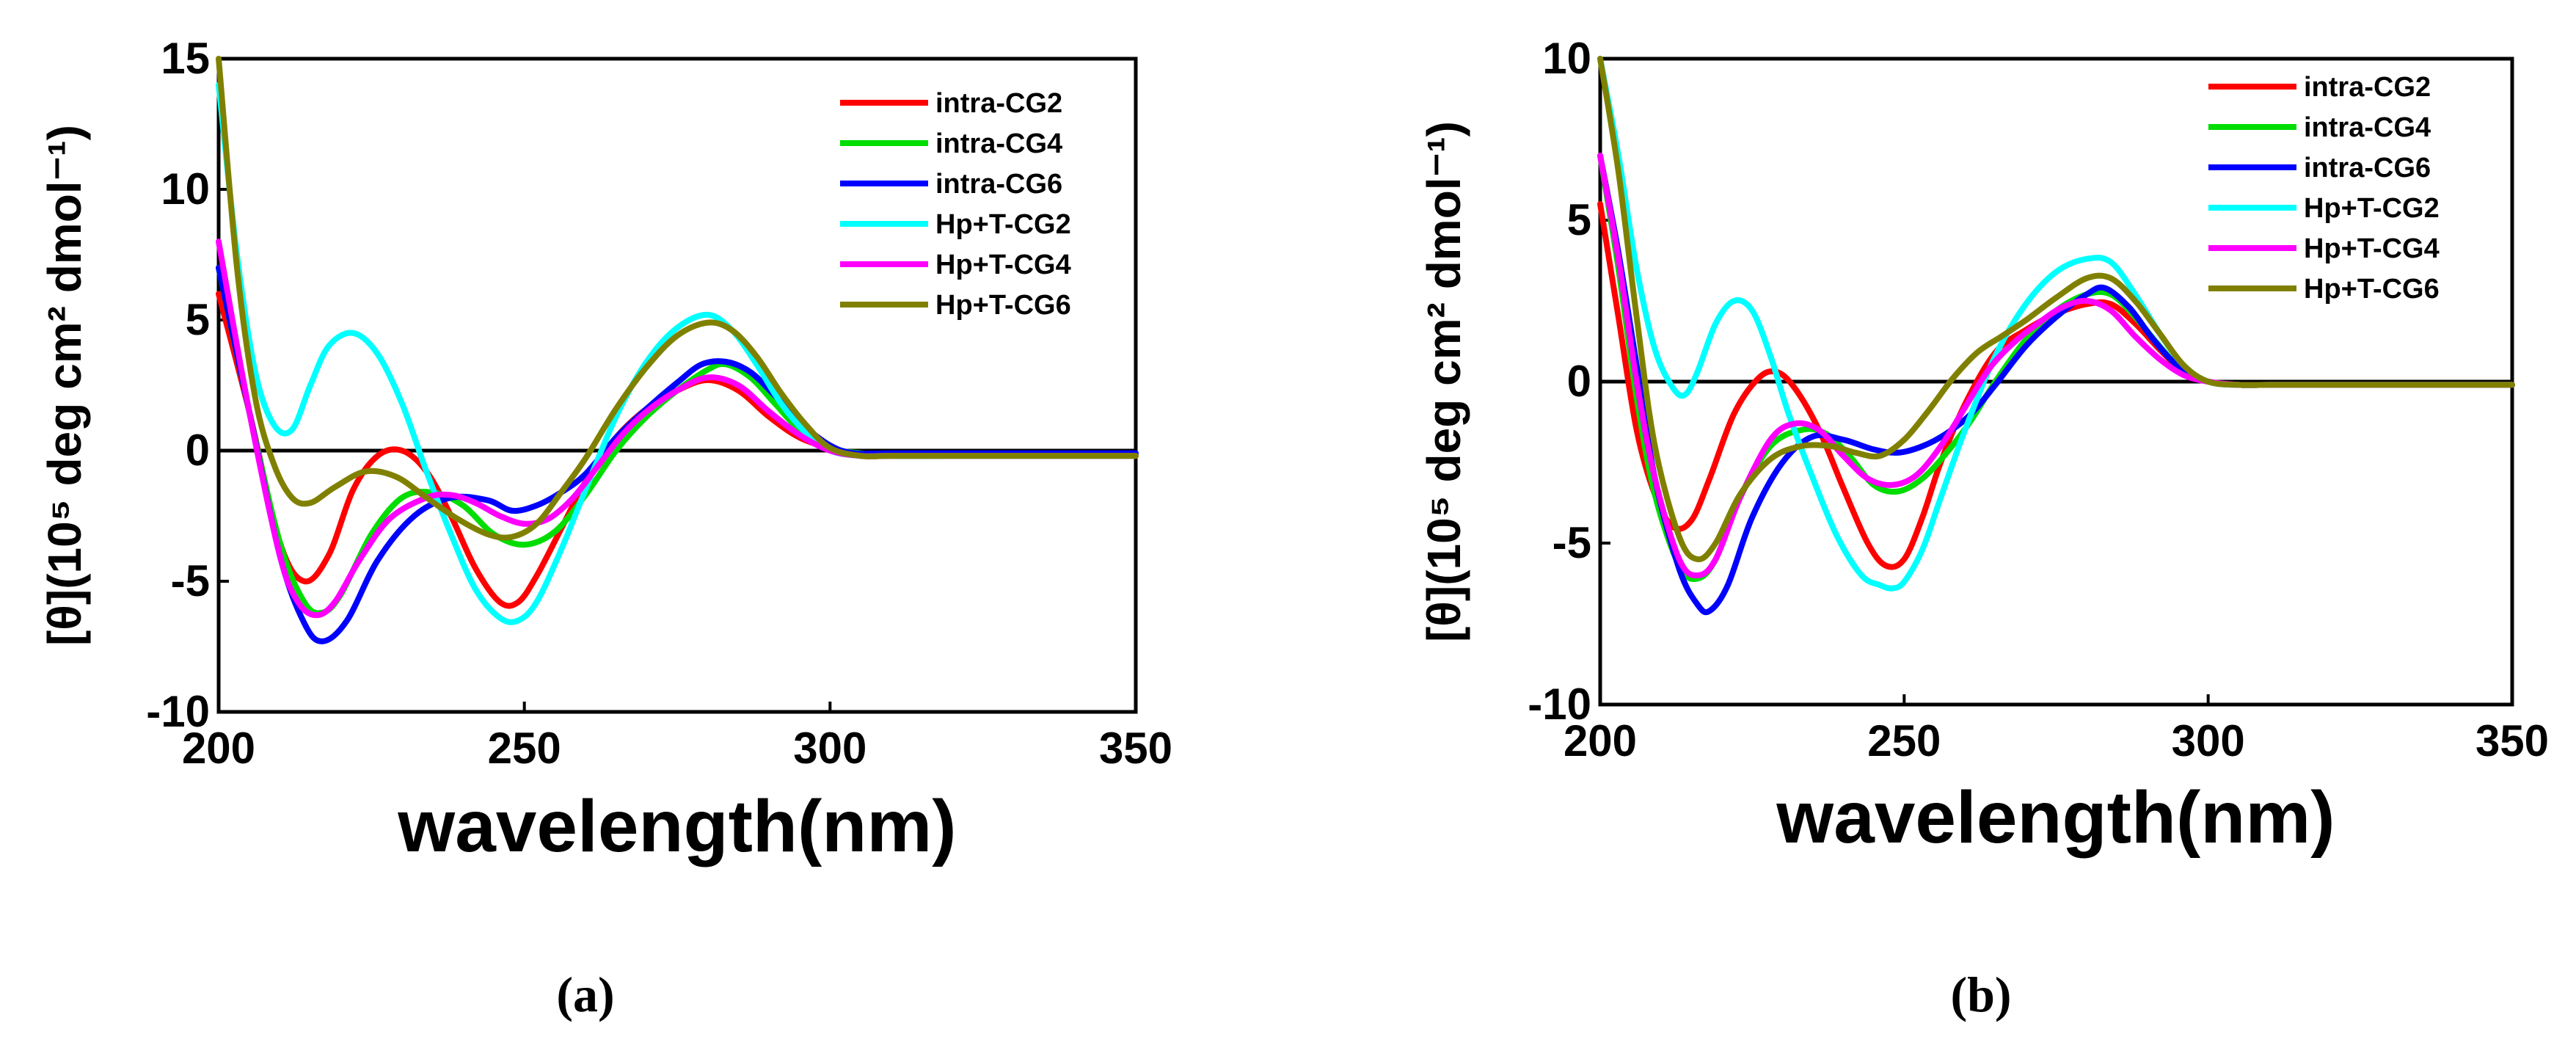  I want to click on y-ticks-a: -10 -5 0 5 10 15, so click(187, 385).